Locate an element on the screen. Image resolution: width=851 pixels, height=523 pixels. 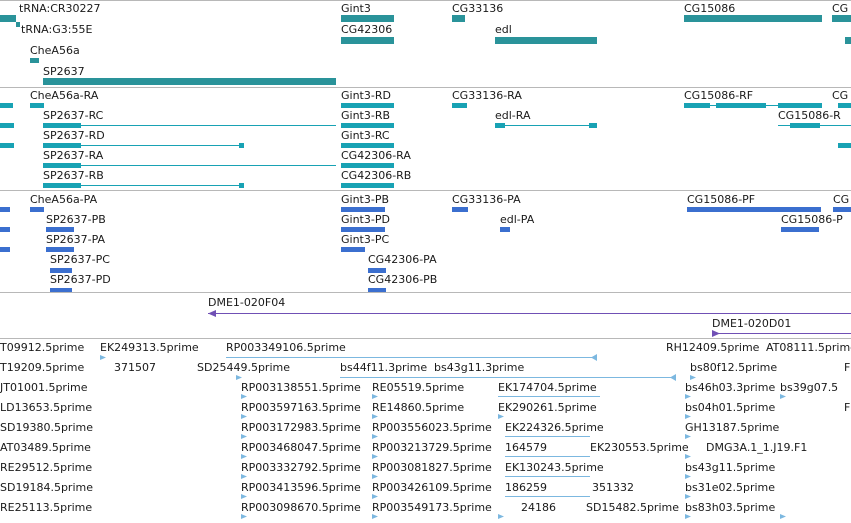
est-label: SD19380.5prime is located at coordinates (46, 427).